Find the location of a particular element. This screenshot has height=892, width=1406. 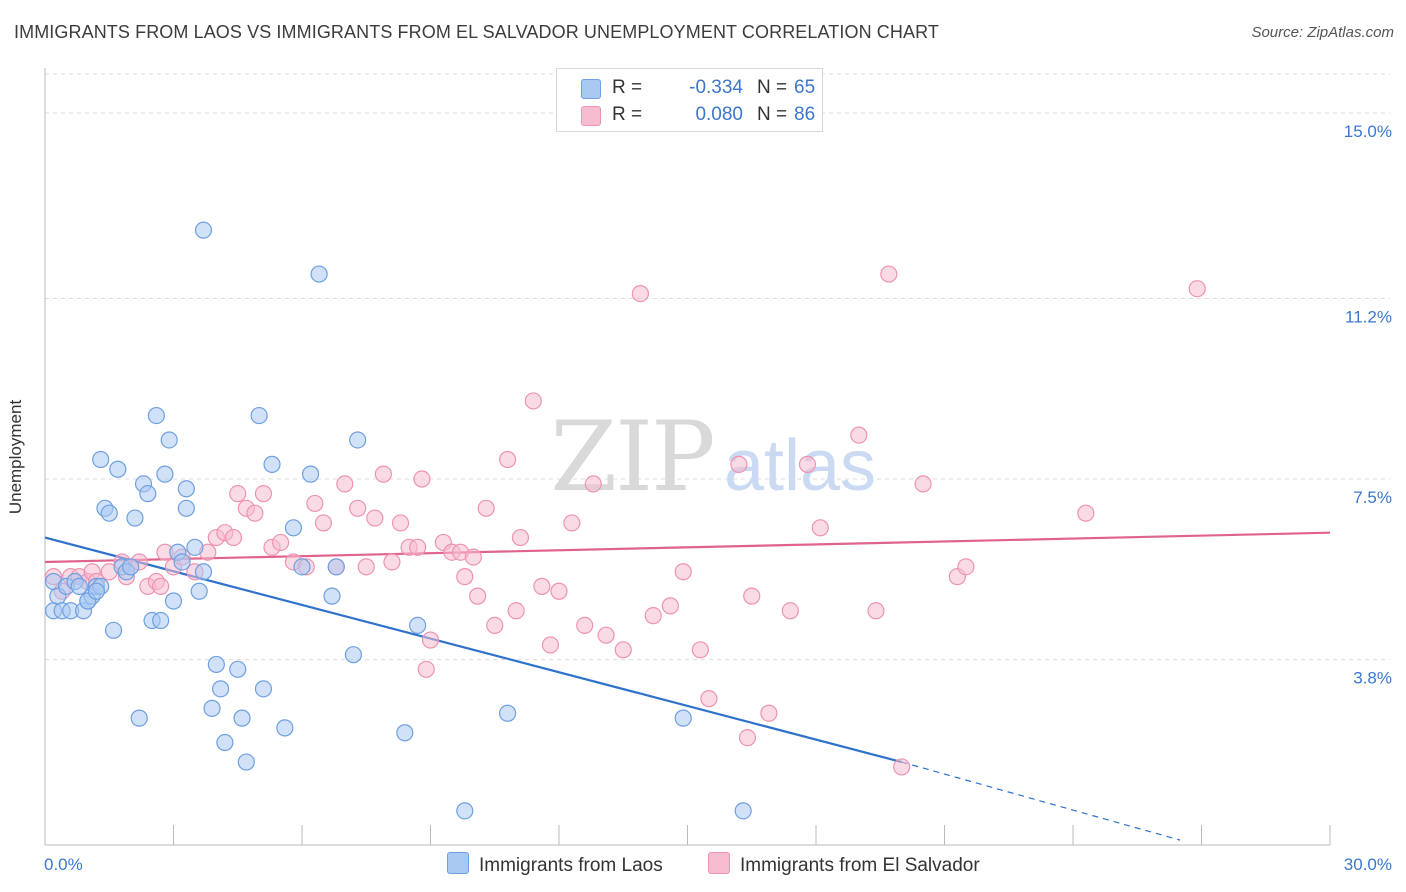

r-value: 0.080 is located at coordinates (719, 114).